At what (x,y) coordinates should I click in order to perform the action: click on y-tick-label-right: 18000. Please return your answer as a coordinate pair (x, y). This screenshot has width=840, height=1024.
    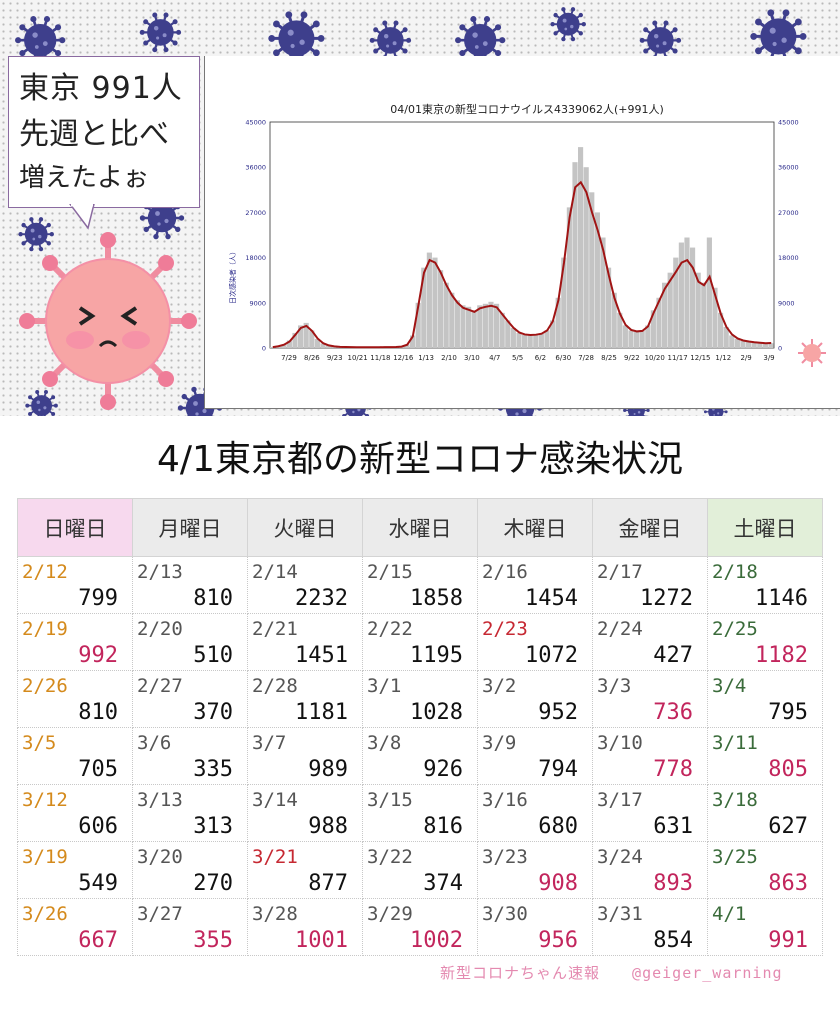
    Looking at the image, I should click on (788, 258).